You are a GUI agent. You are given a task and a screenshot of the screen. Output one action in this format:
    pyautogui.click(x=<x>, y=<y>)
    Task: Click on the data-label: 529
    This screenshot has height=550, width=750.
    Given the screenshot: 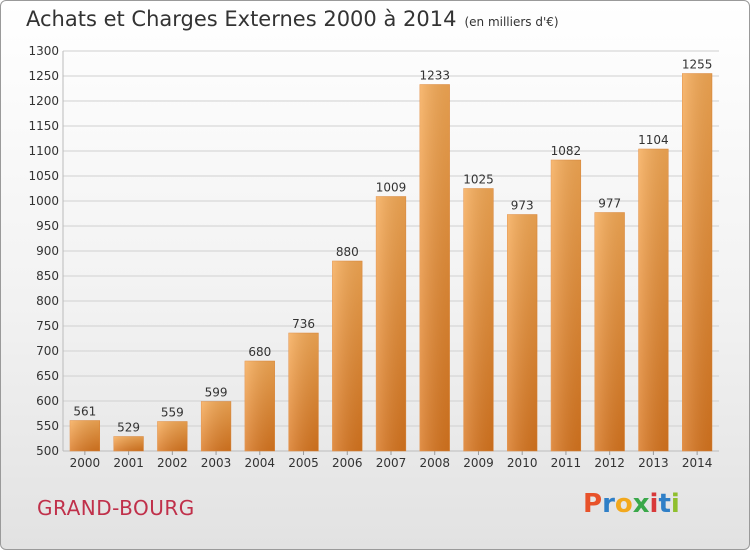 What is the action you would take?
    pyautogui.click(x=128, y=428)
    